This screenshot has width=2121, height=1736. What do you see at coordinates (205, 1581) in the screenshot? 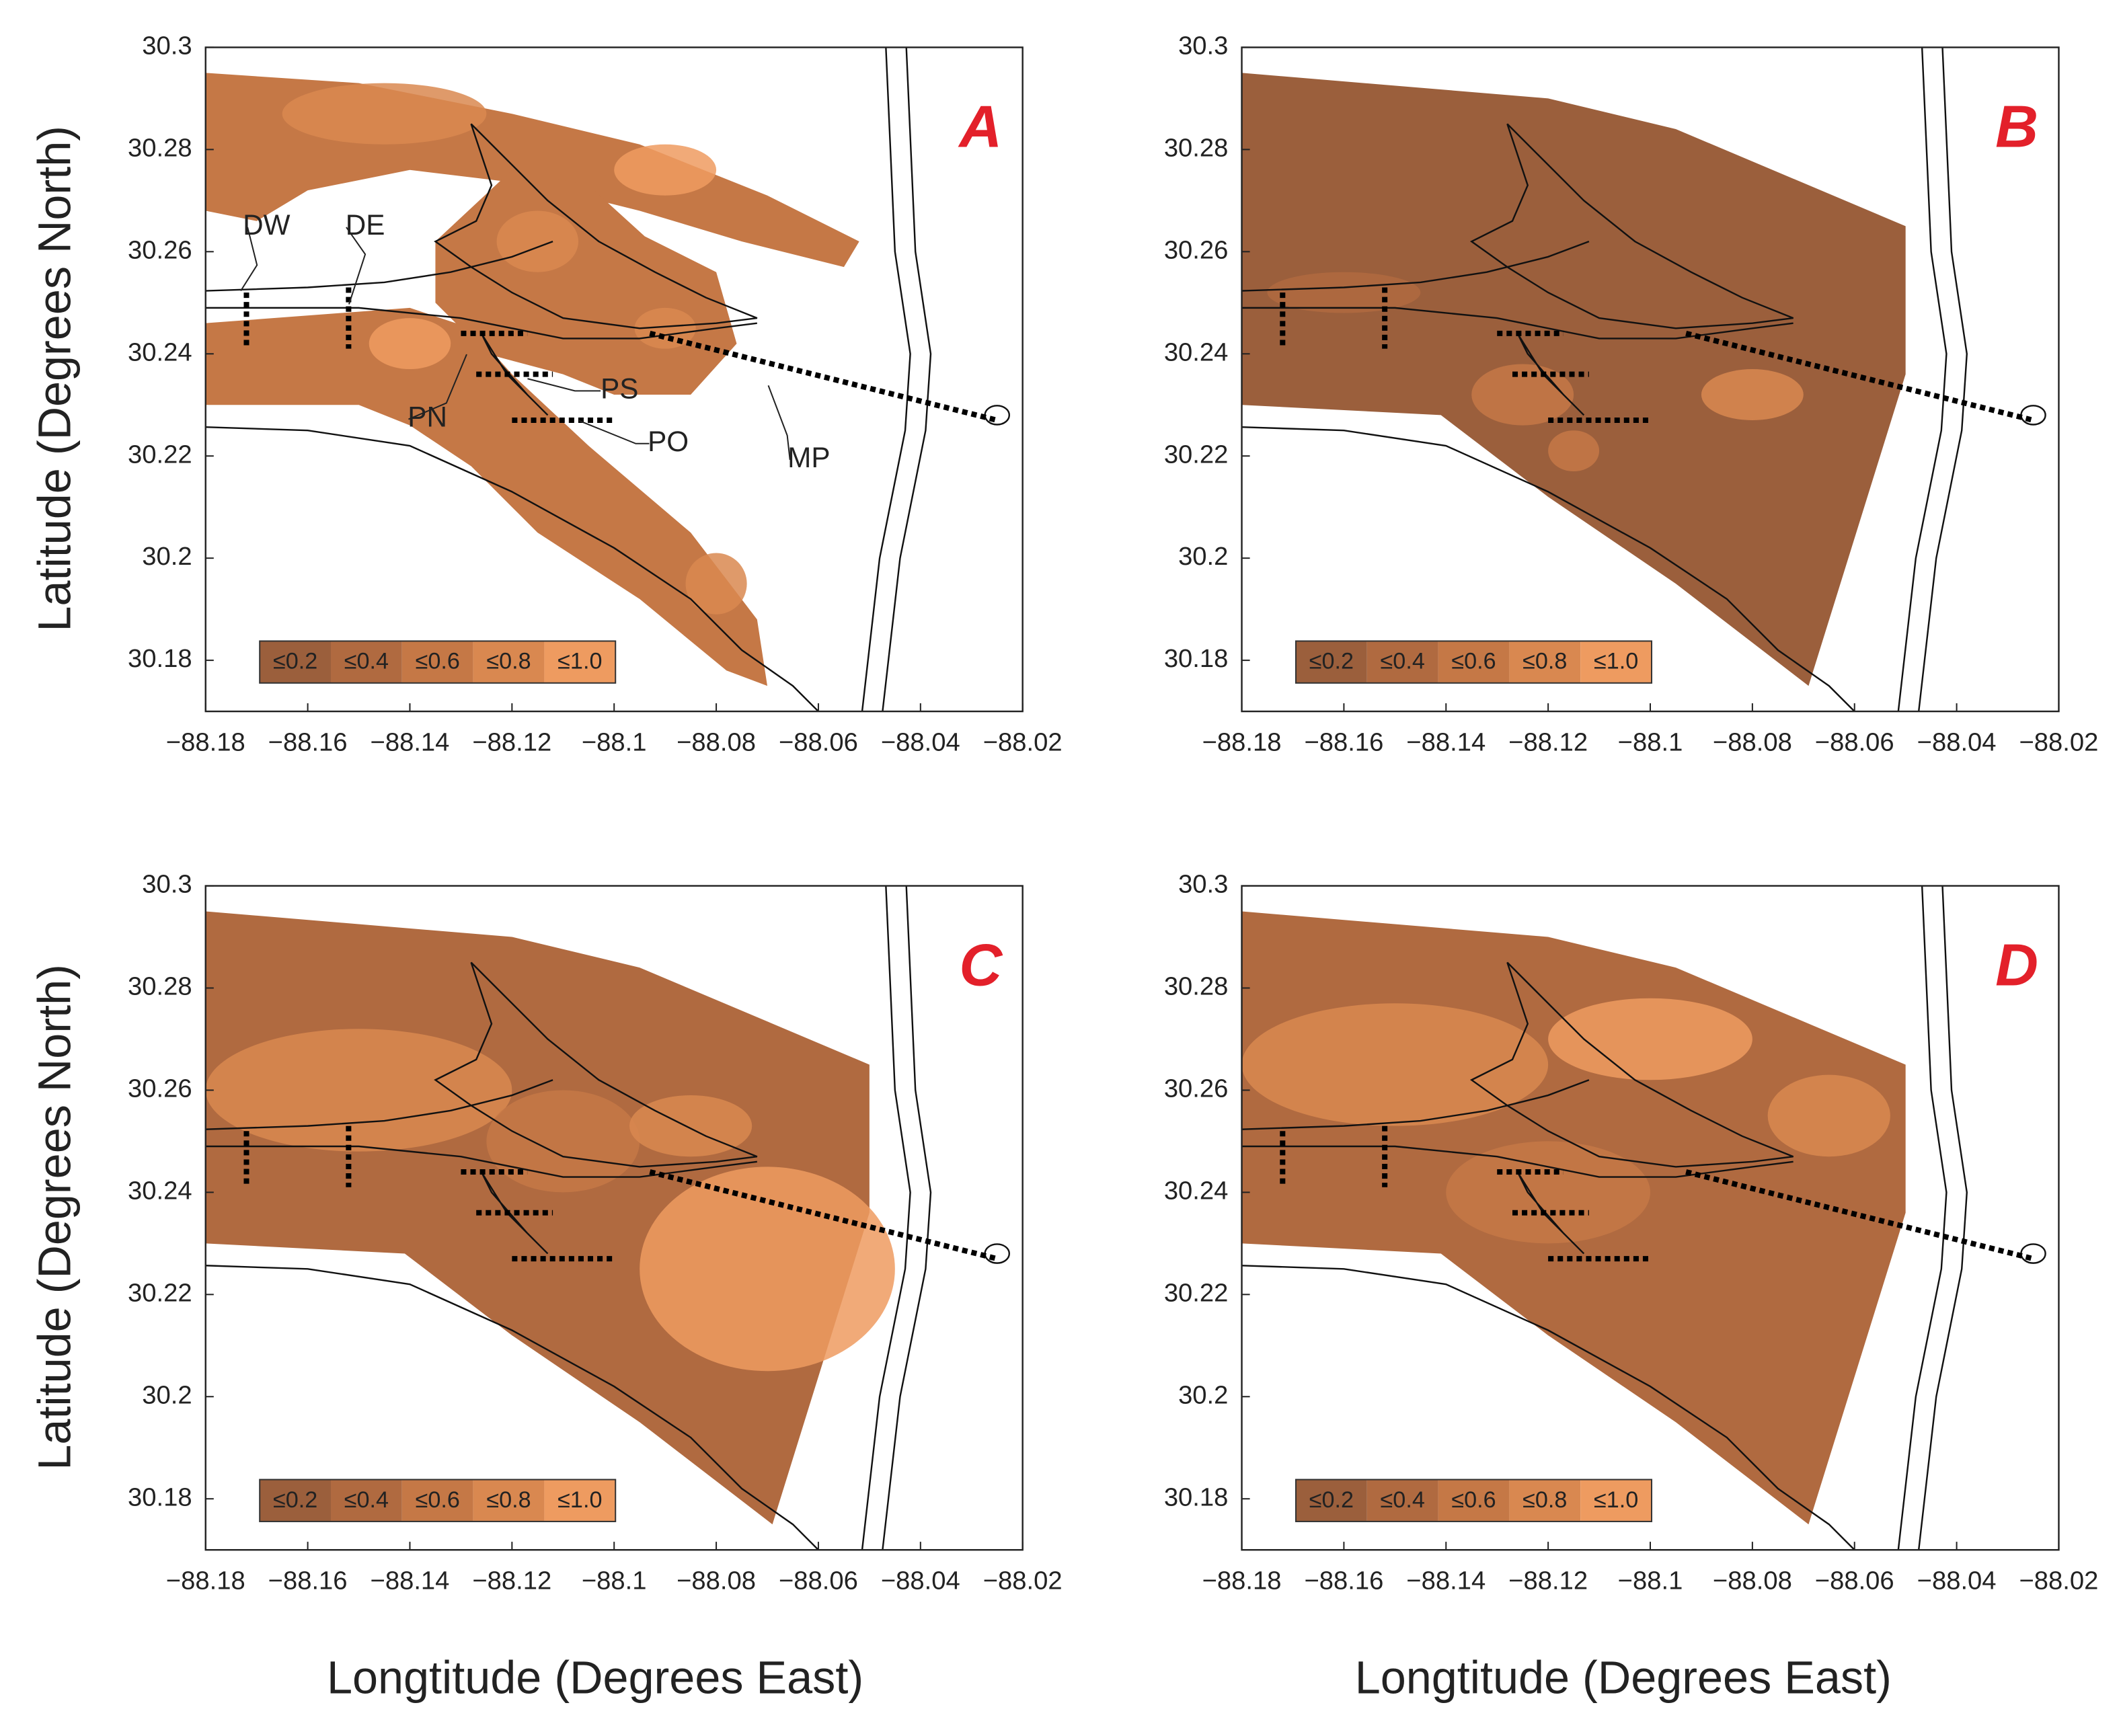
I see `x-tick-label: −88.18` at bounding box center [205, 1581].